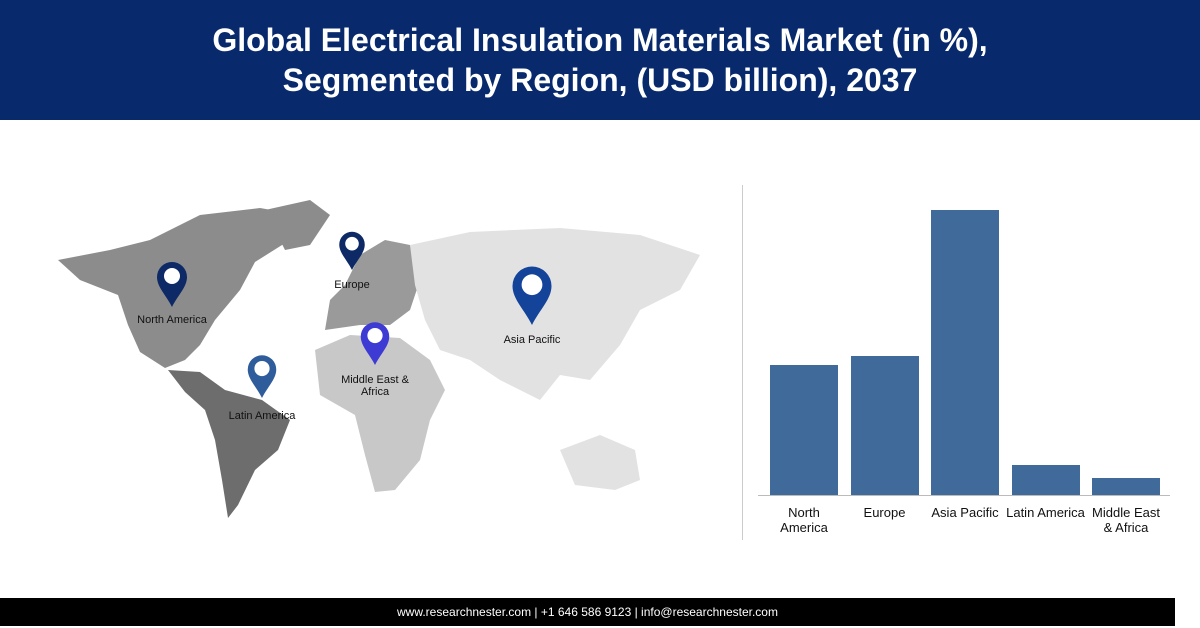 This screenshot has height=628, width=1200. Describe the element at coordinates (352, 285) in the screenshot. I see `pin-label: Europe` at that location.